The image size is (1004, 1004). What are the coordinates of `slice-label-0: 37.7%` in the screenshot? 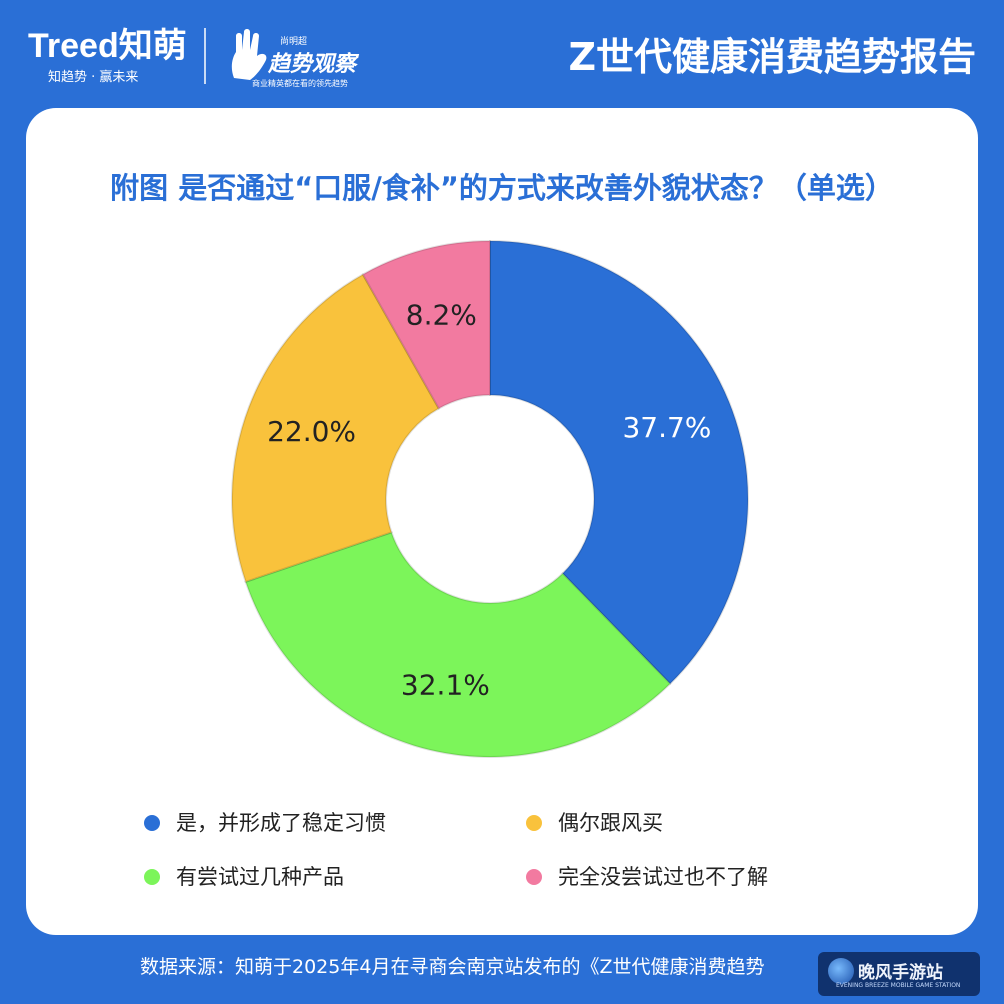 It's located at (666, 427).